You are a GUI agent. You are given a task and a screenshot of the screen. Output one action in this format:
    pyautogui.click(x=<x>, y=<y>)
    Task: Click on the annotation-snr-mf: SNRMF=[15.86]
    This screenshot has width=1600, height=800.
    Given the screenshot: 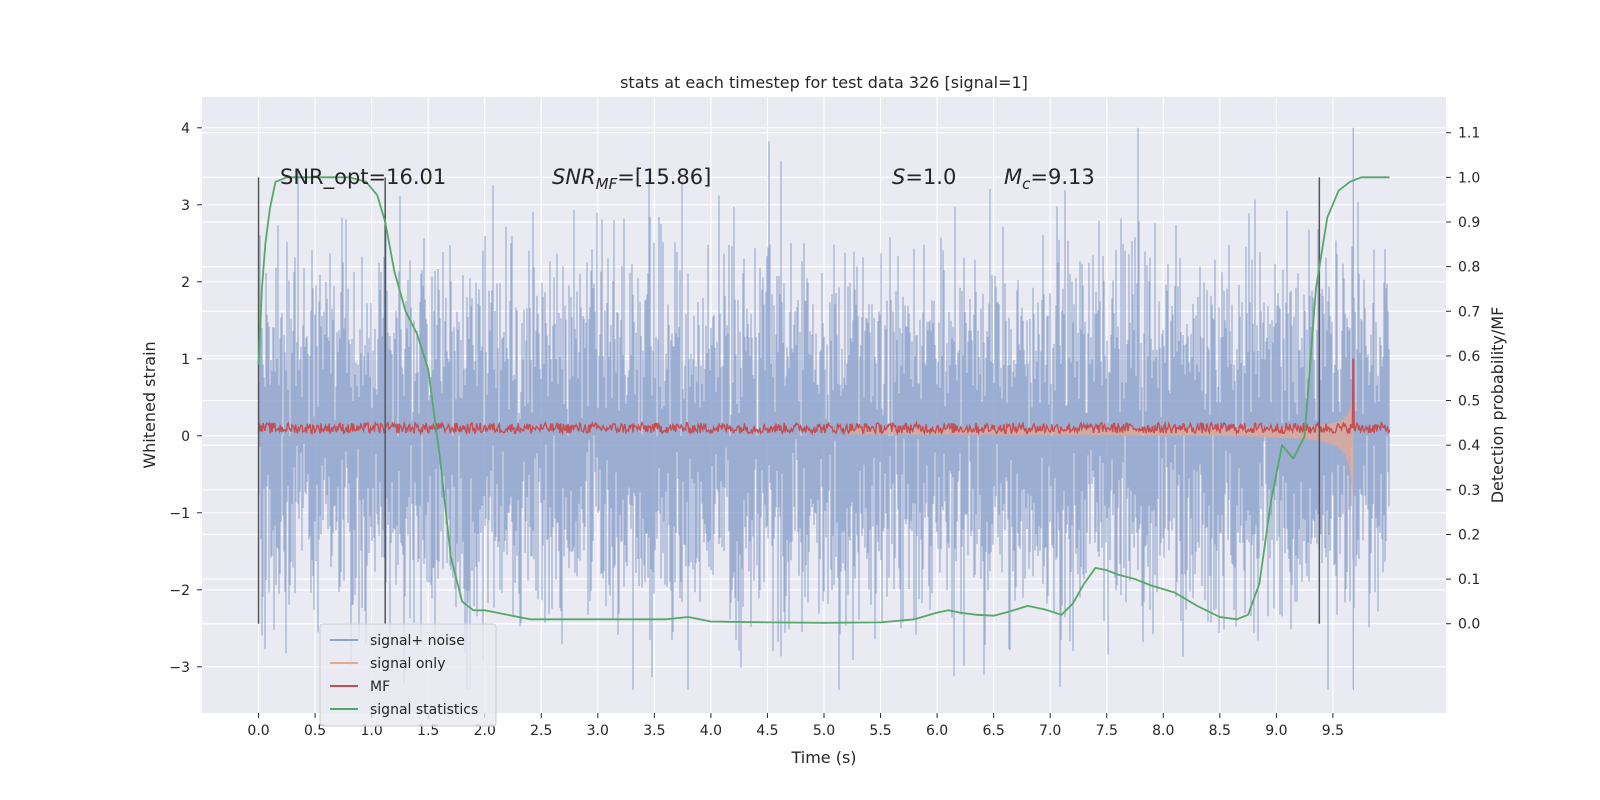 What is the action you would take?
    pyautogui.click(x=631, y=179)
    